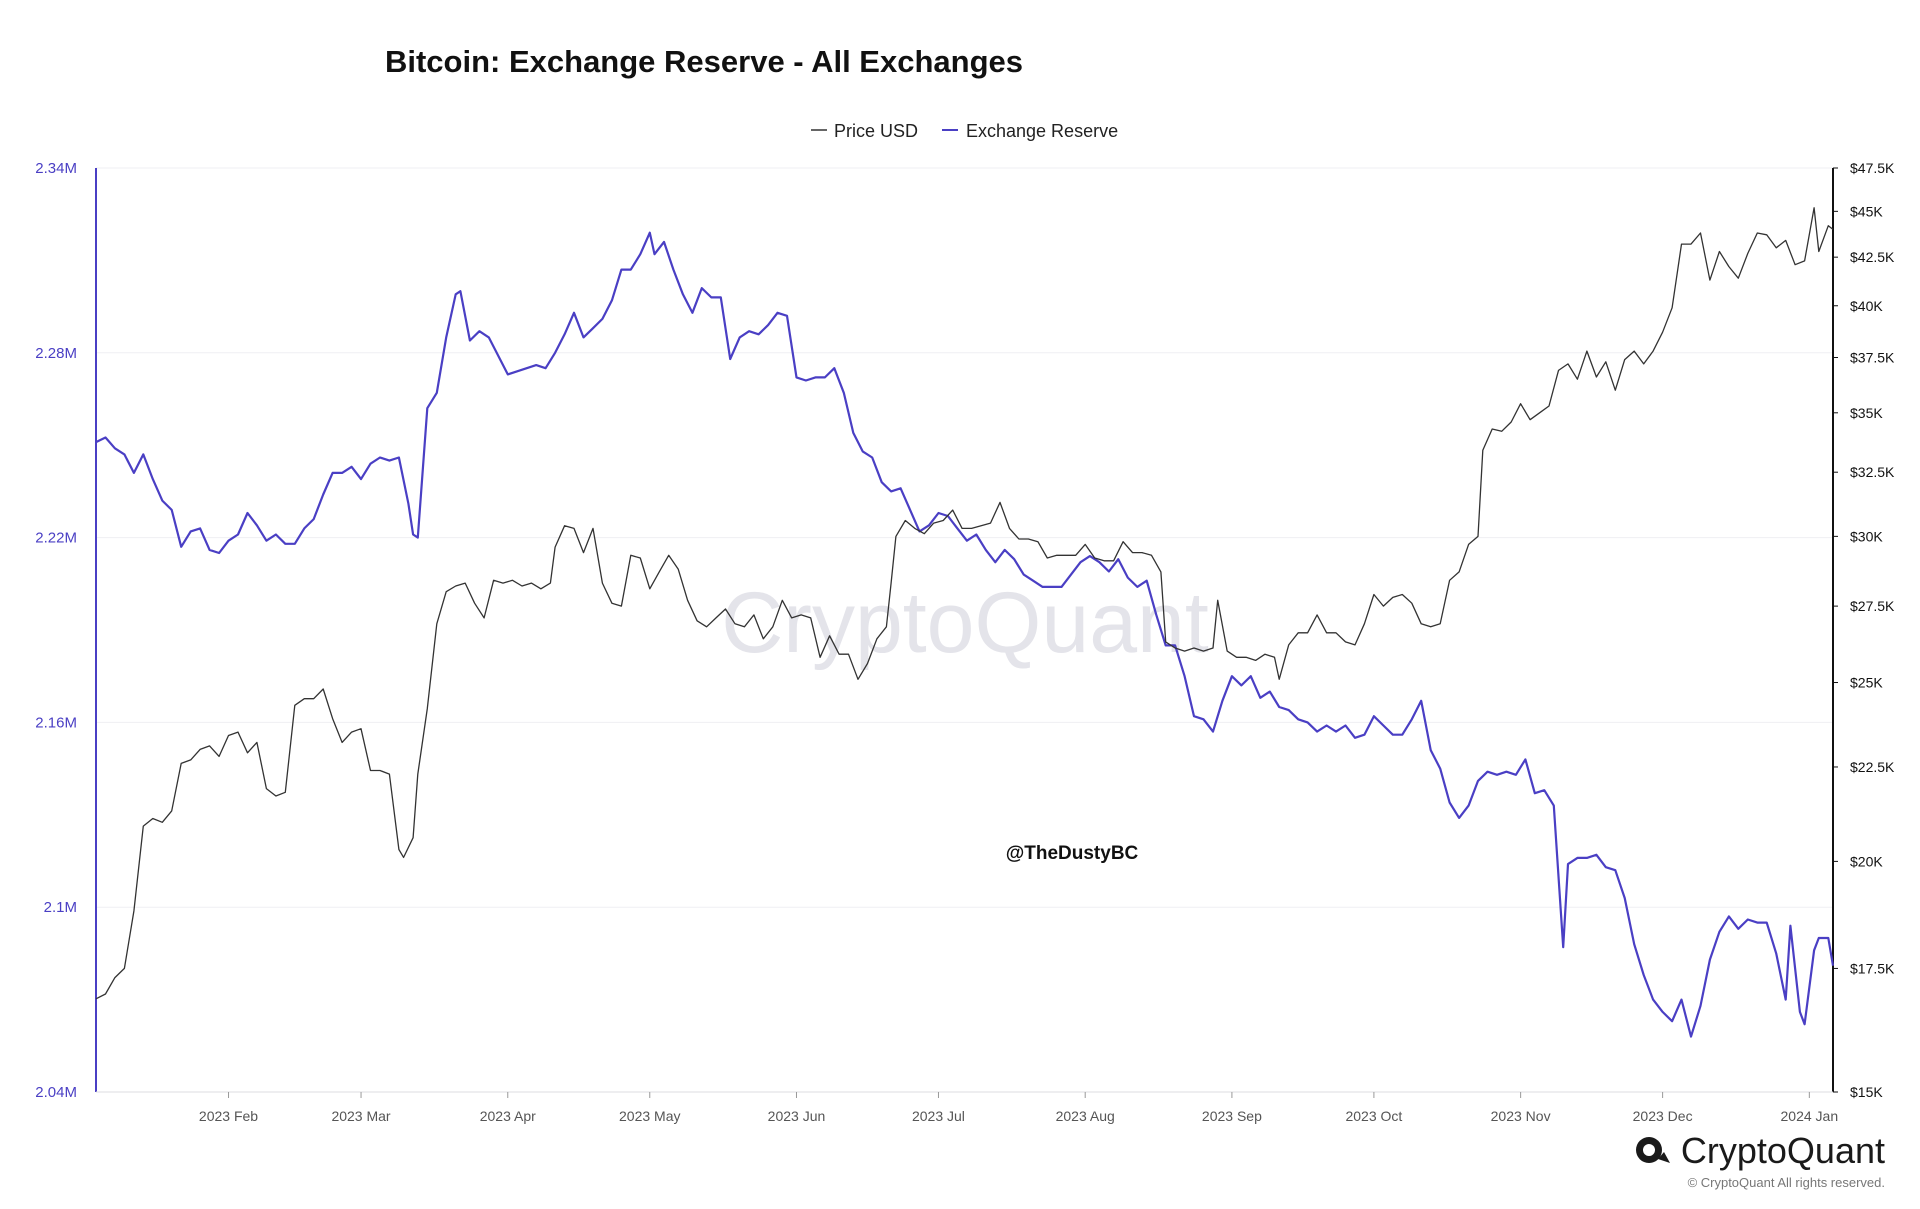 This screenshot has height=1209, width=1920. Describe the element at coordinates (60, 907) in the screenshot. I see `left-tick-label: 2.1M` at that location.